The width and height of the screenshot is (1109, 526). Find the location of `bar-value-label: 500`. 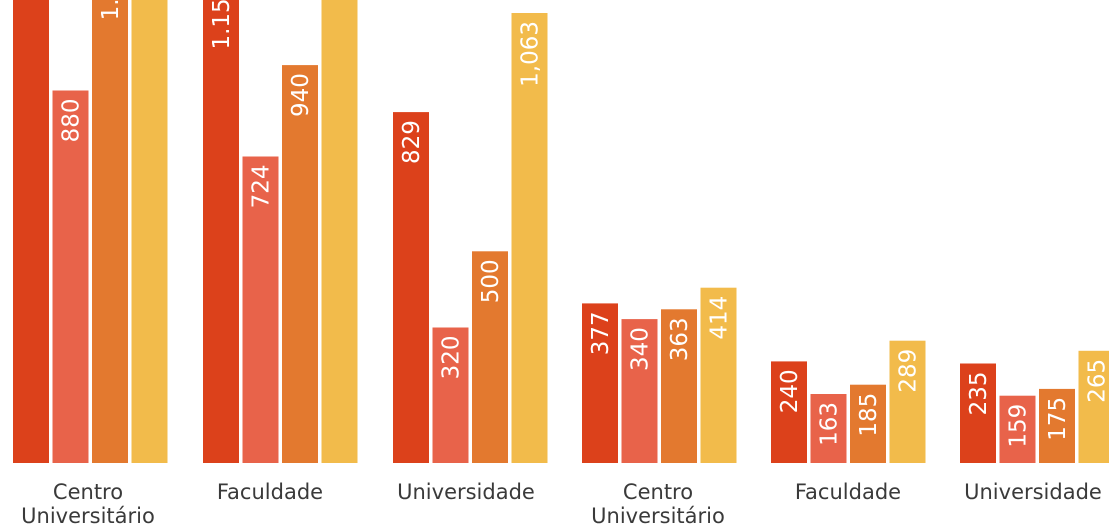

bar-value-label: 500 is located at coordinates (491, 281).